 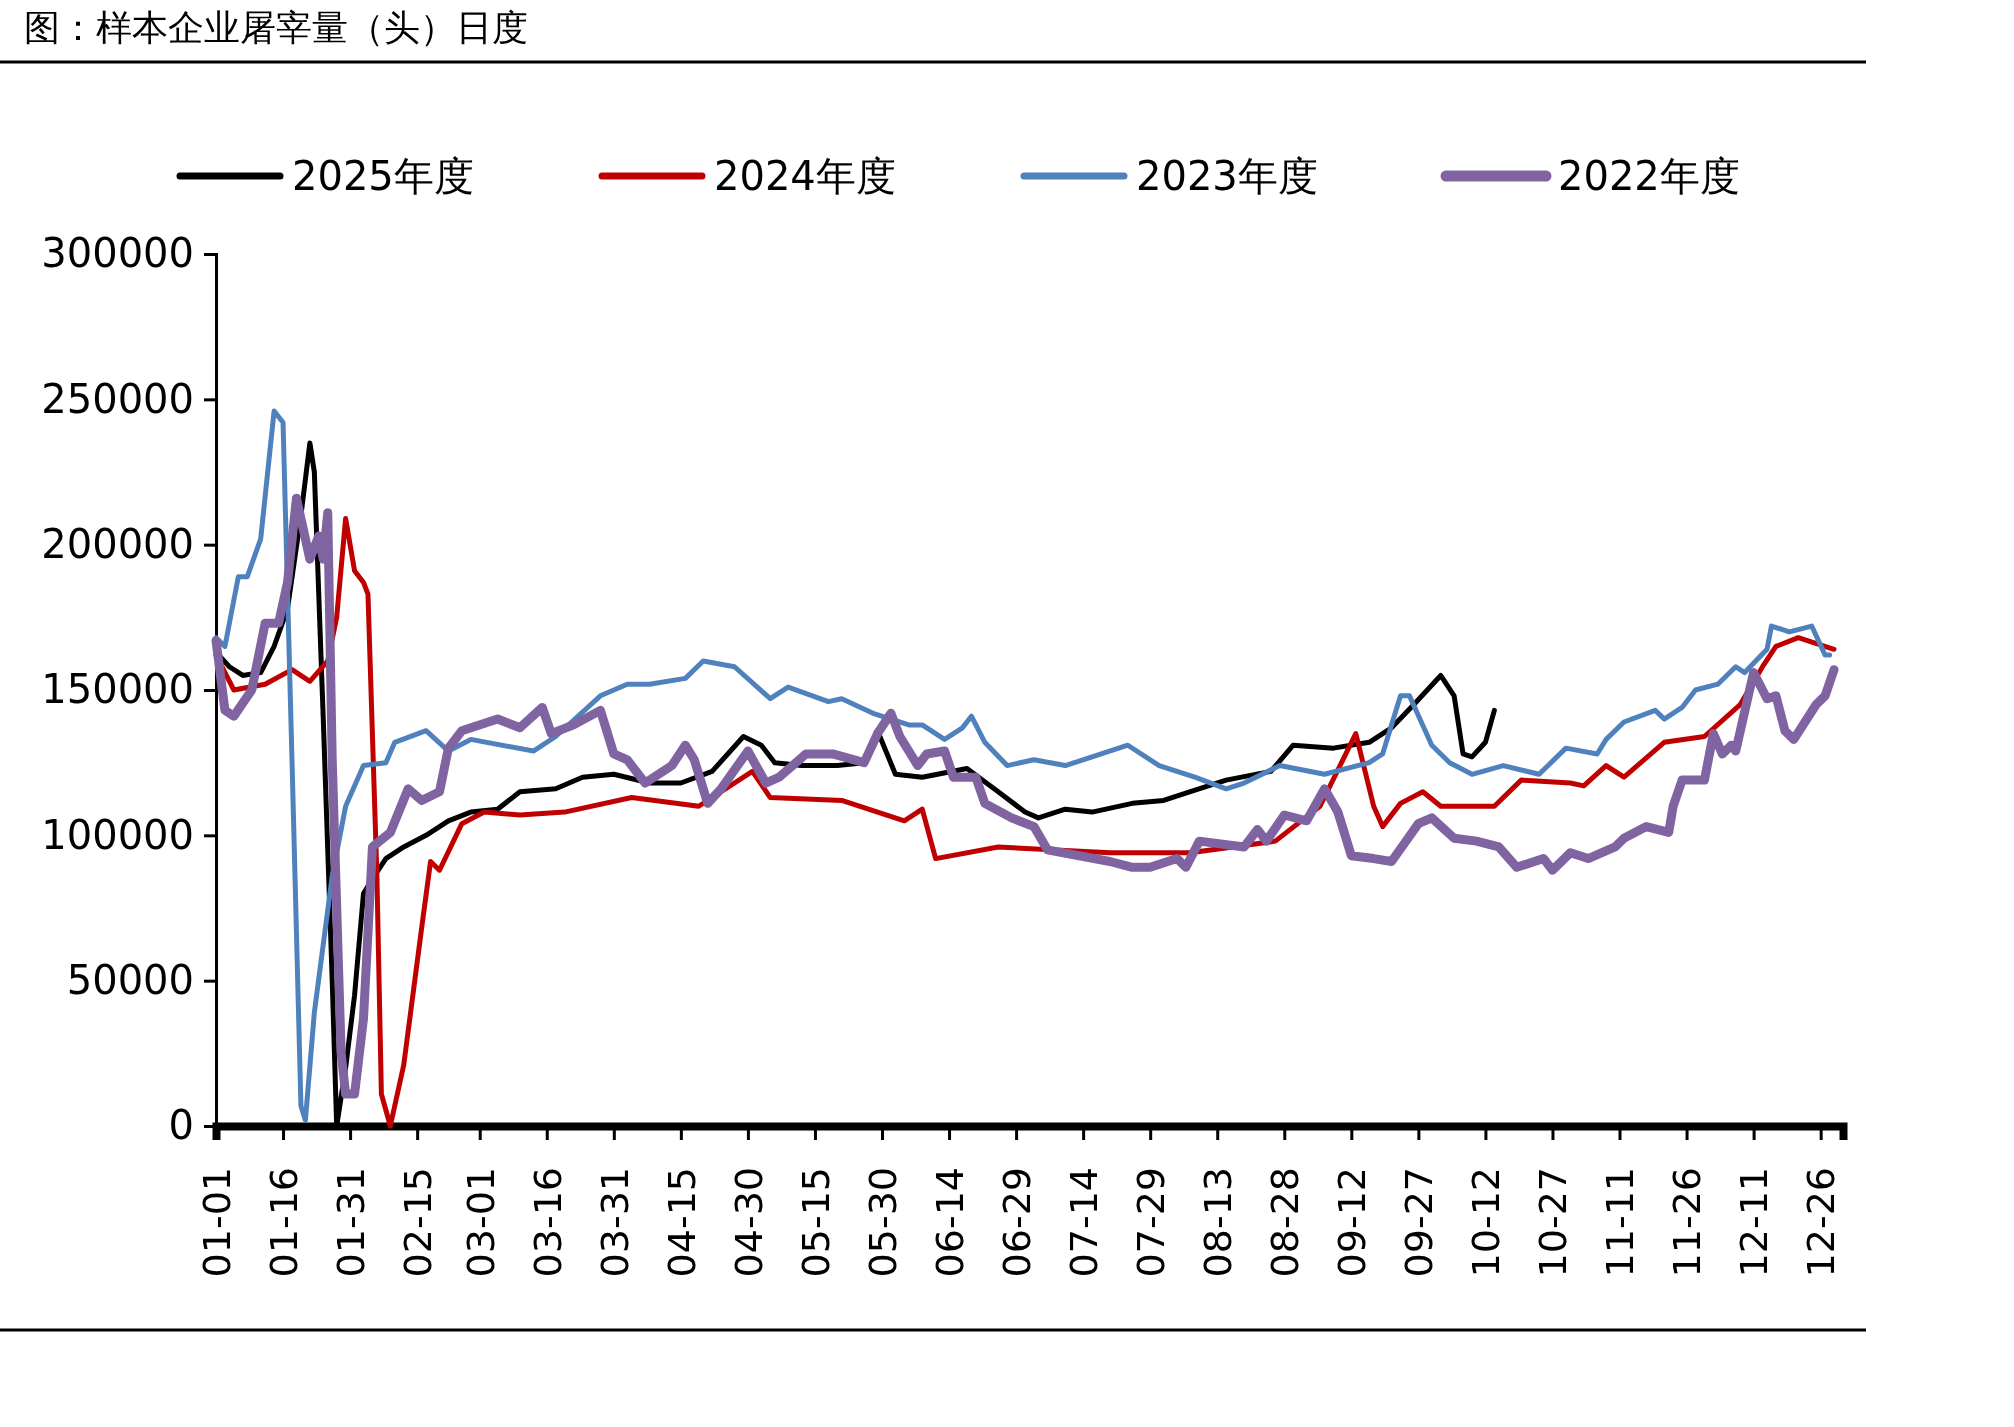 What do you see at coordinates (1218, 1222) in the screenshot?
I see `x-tick-label: 08-13` at bounding box center [1218, 1222].